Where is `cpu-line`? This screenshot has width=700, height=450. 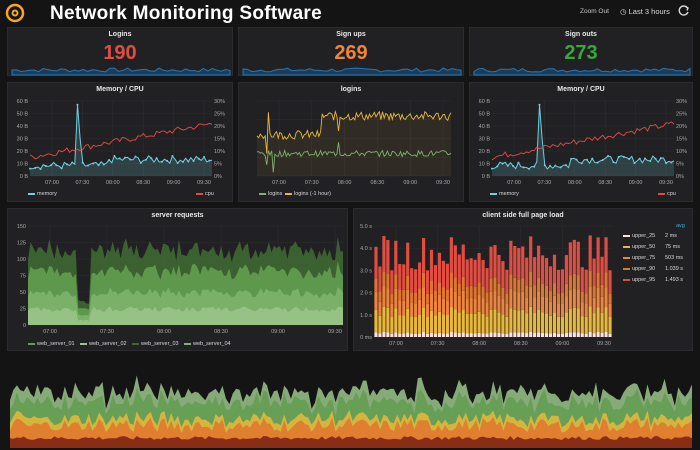 cpu-line is located at coordinates (583, 141).